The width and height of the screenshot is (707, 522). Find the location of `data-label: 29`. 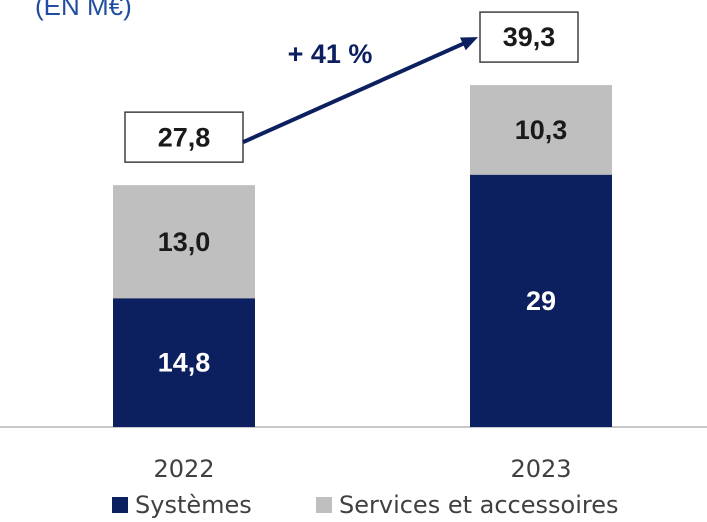

data-label: 29 is located at coordinates (541, 301).